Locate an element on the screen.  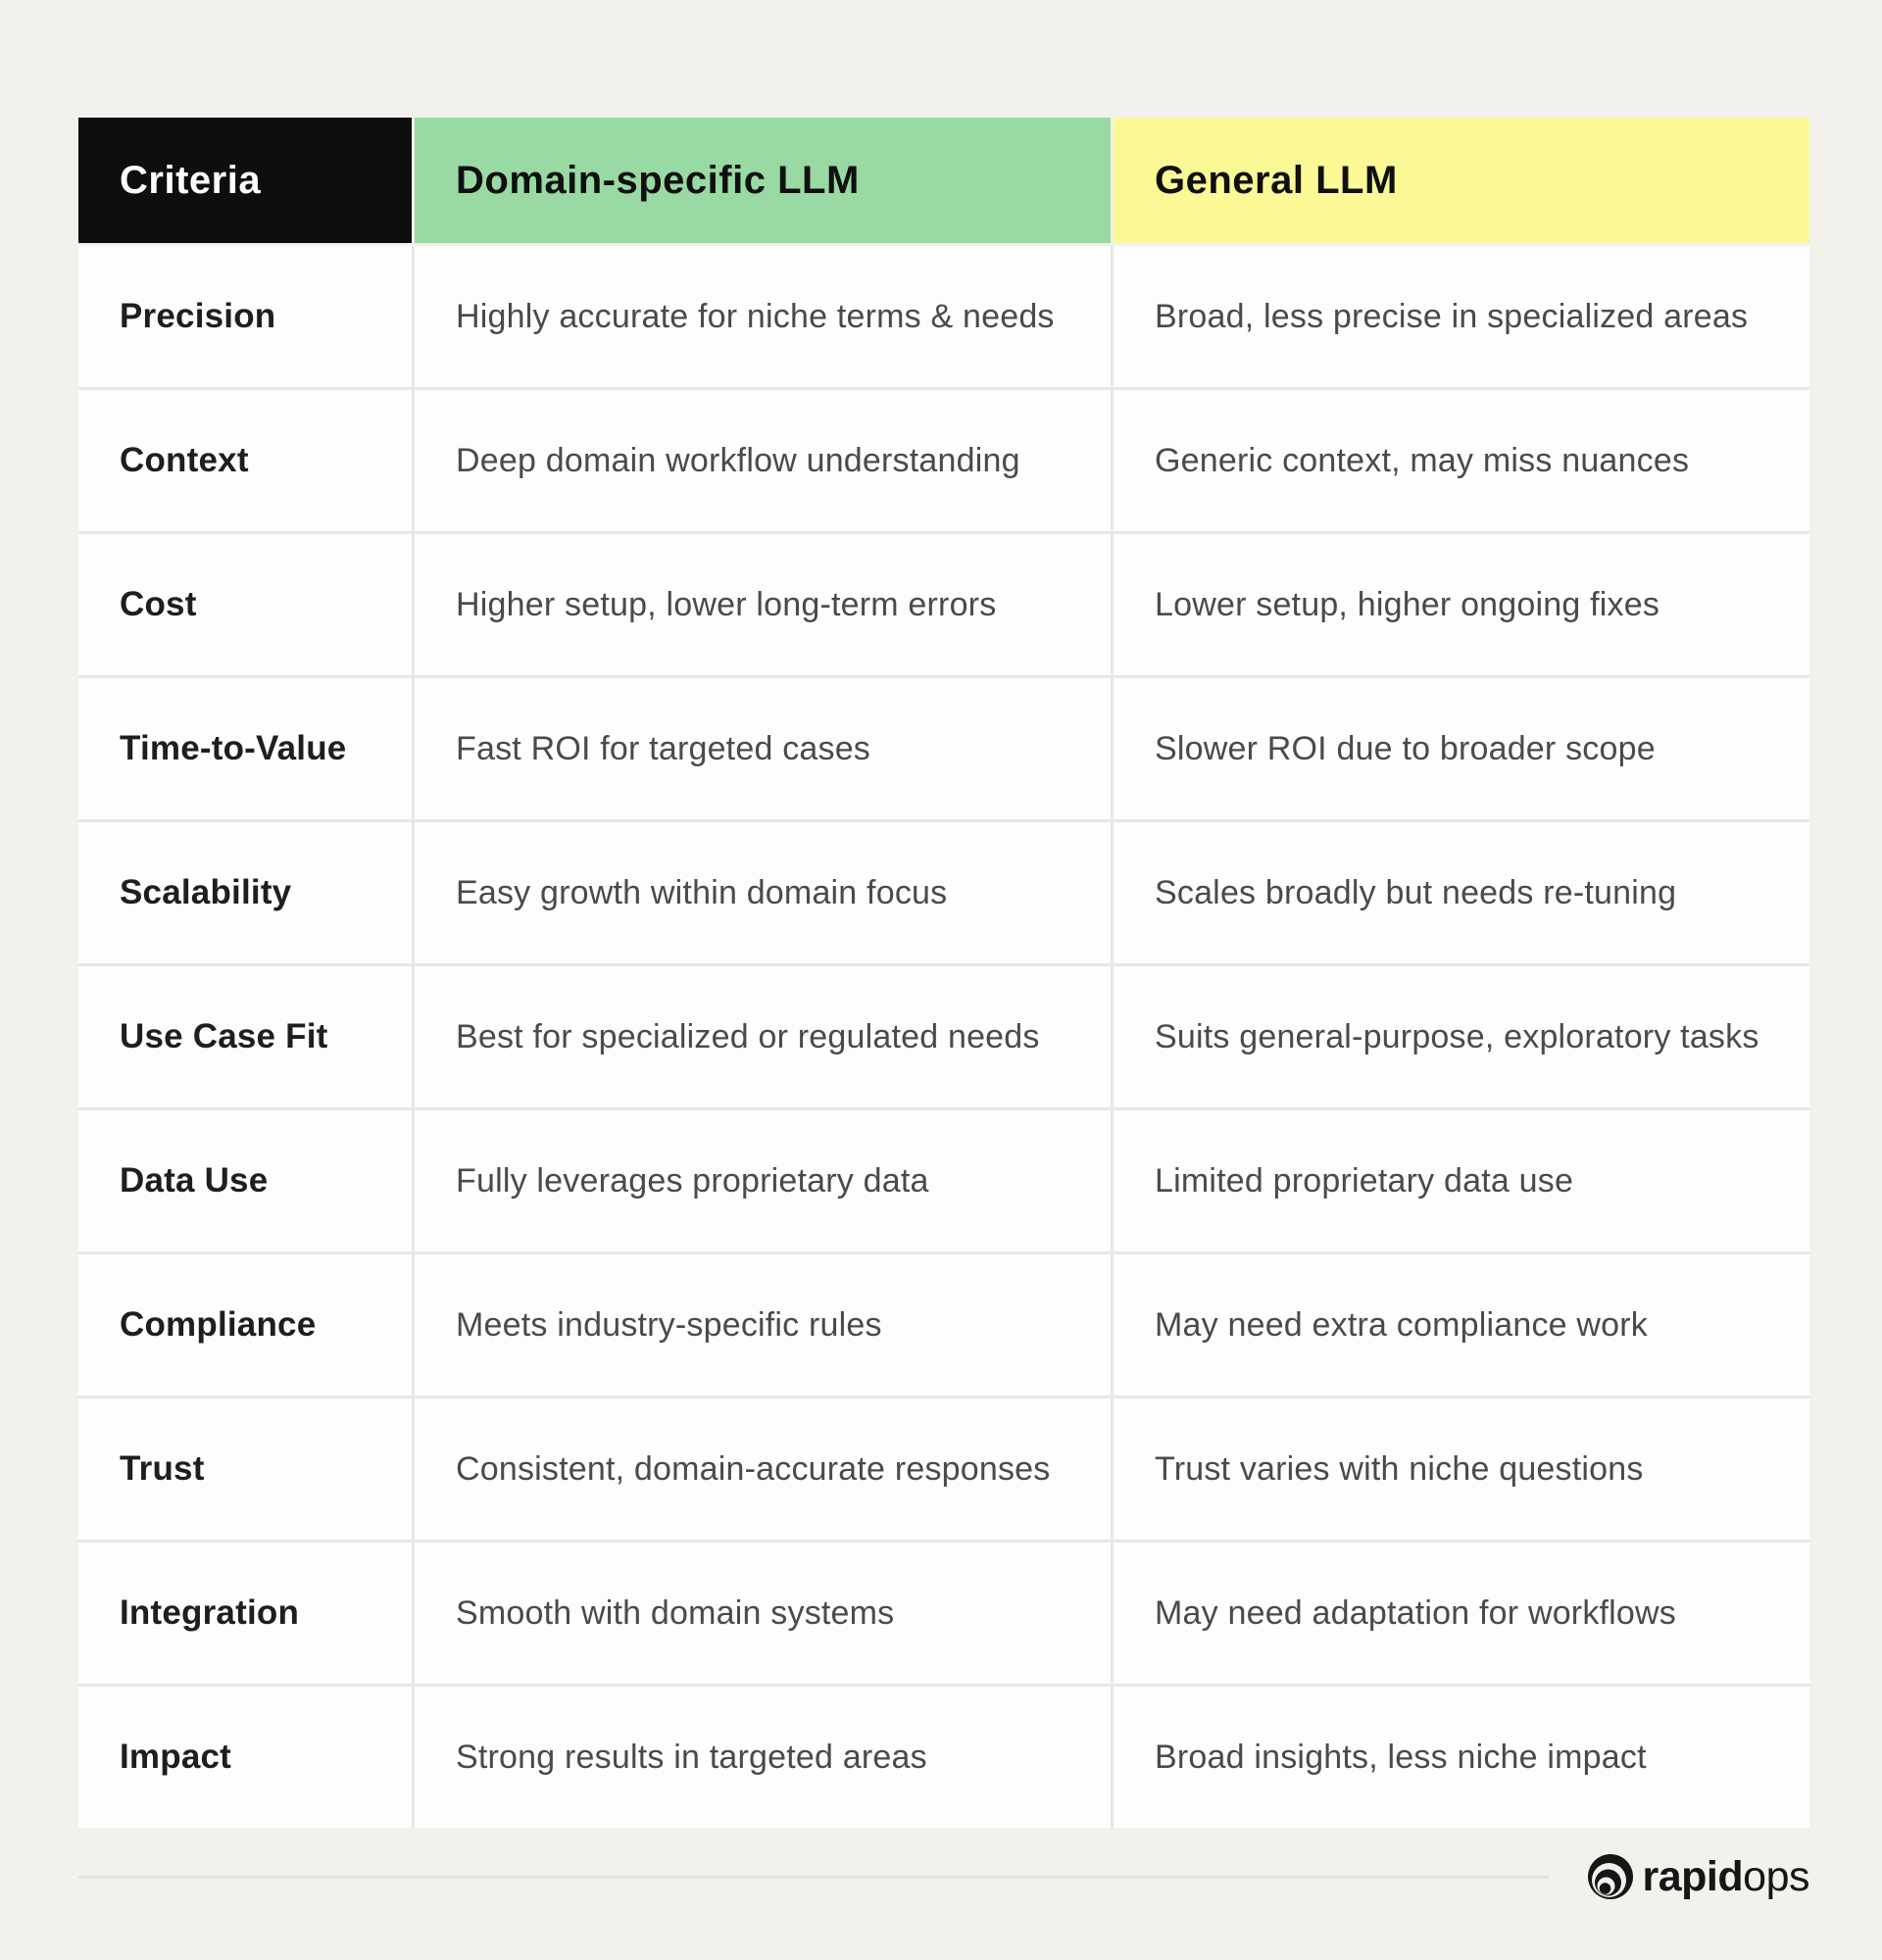
domain-specific-cell: Deep domain workflow understanding is located at coordinates (763, 460).